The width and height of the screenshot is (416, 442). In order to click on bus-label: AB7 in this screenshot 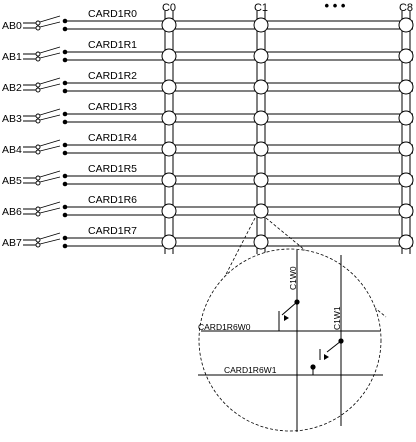, I will do `click(12, 243)`.